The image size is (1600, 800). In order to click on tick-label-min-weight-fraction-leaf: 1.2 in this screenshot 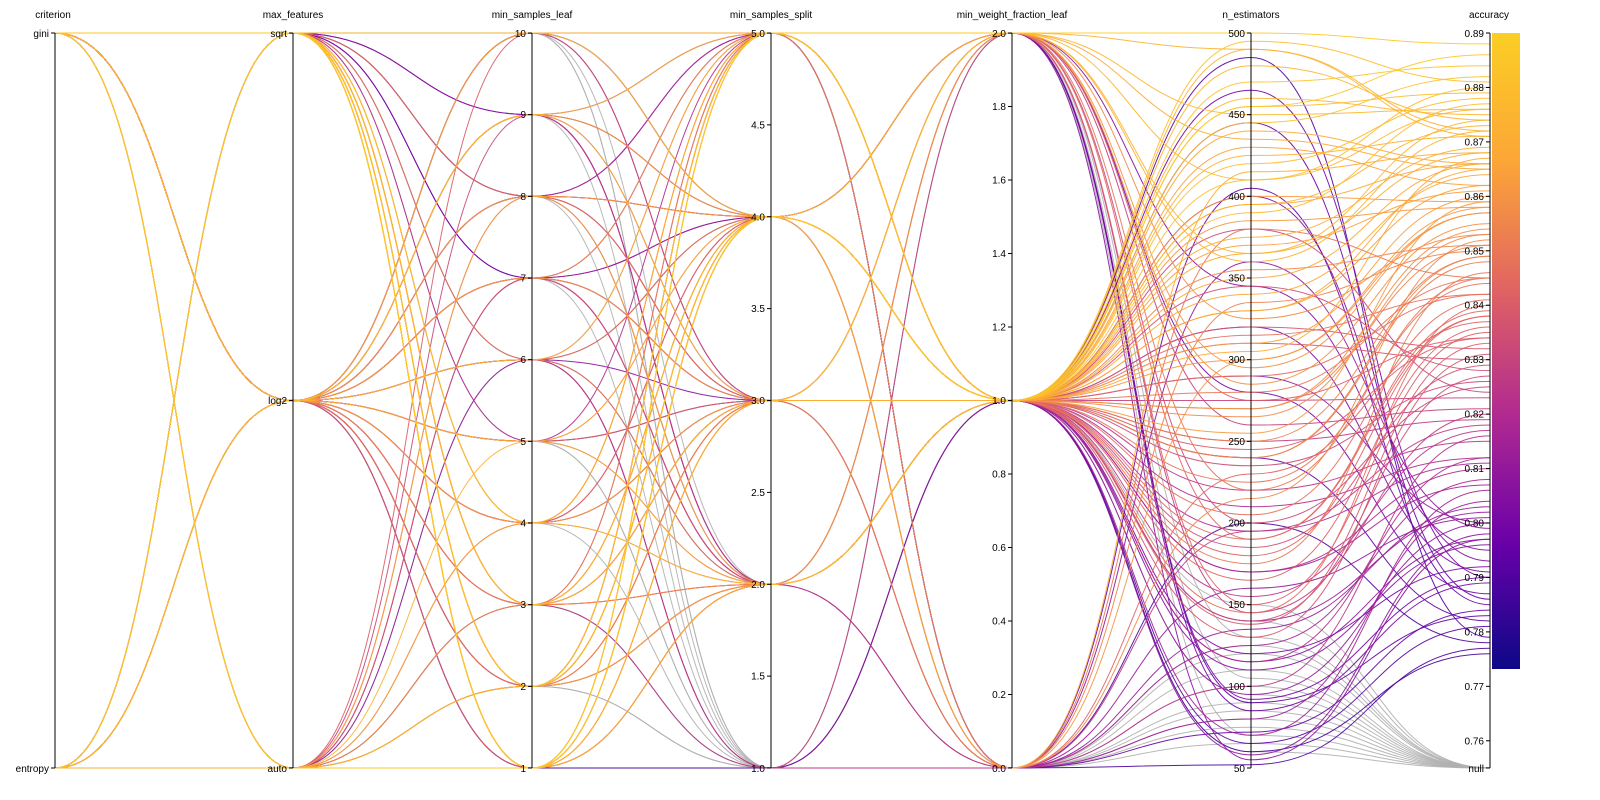, I will do `click(999, 328)`.